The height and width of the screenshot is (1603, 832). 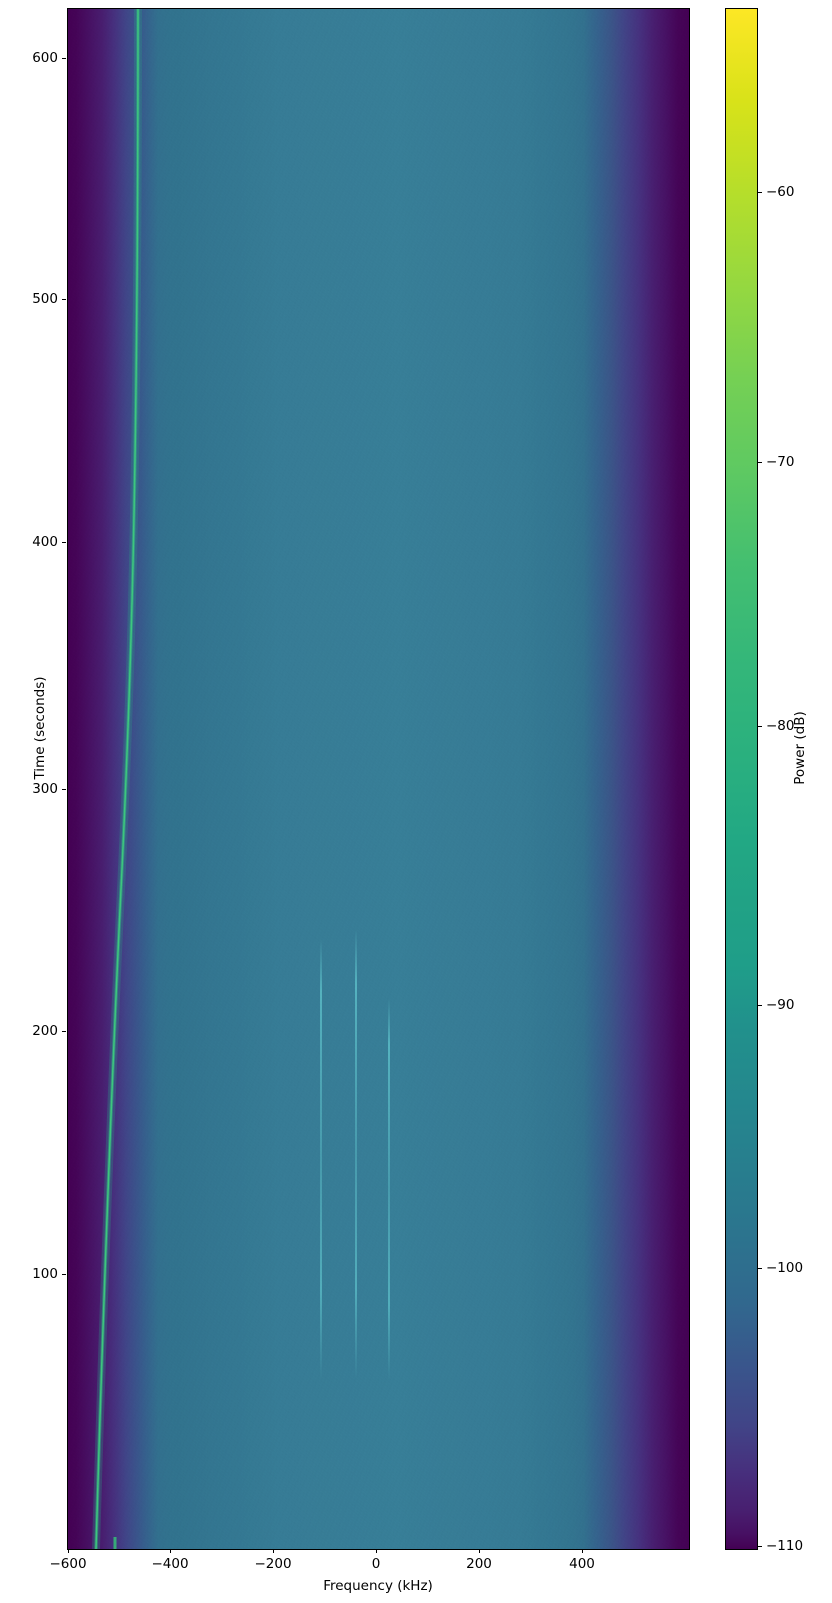 I want to click on faint-trace-b, so click(x=356, y=1154).